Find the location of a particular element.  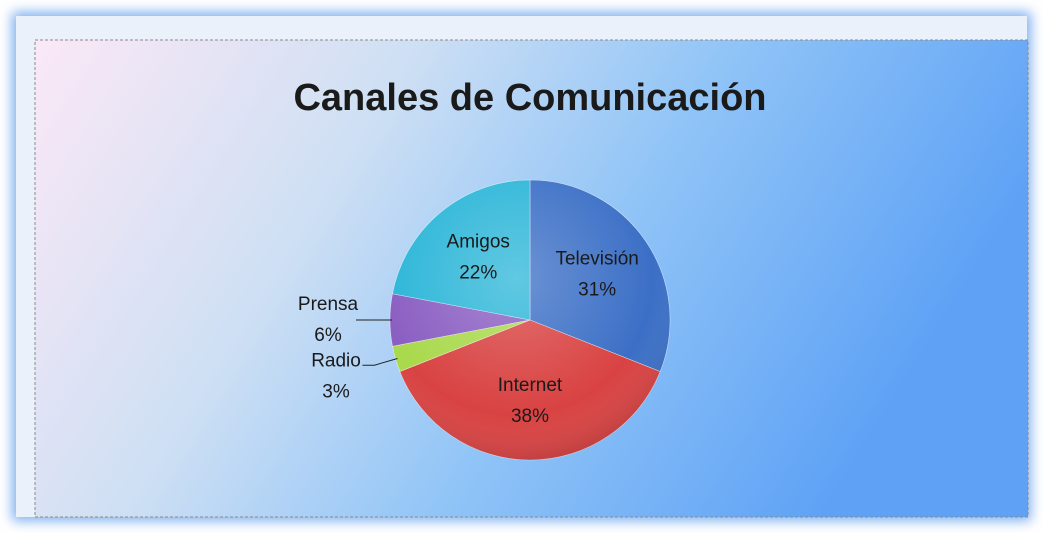

data-label-category: Internet is located at coordinates (530, 385).